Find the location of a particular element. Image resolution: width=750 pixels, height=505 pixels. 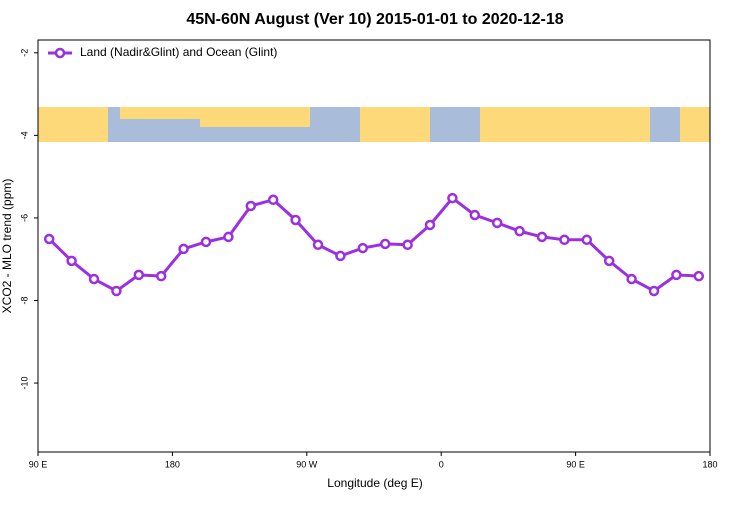

y-tick-label: -10 is located at coordinates (24, 383).